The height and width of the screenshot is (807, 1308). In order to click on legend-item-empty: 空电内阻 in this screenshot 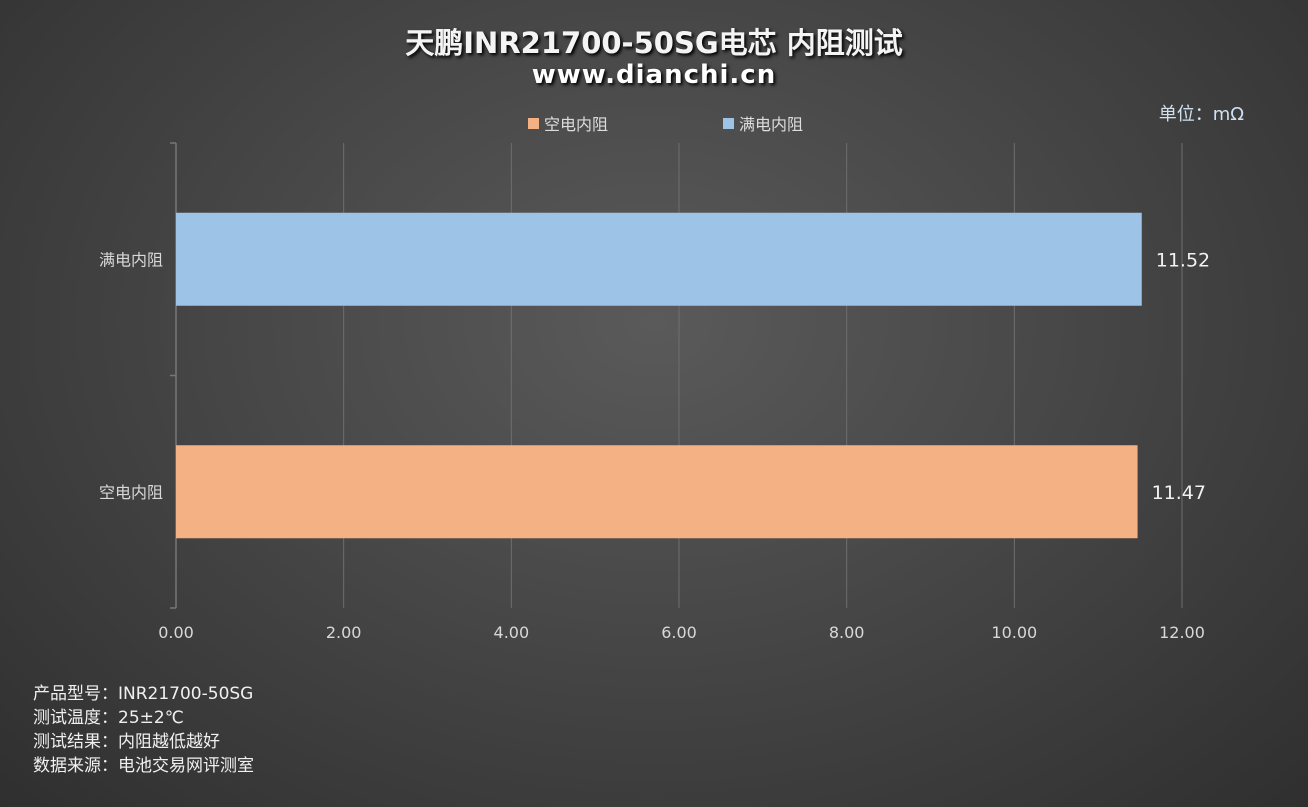, I will do `click(568, 123)`.